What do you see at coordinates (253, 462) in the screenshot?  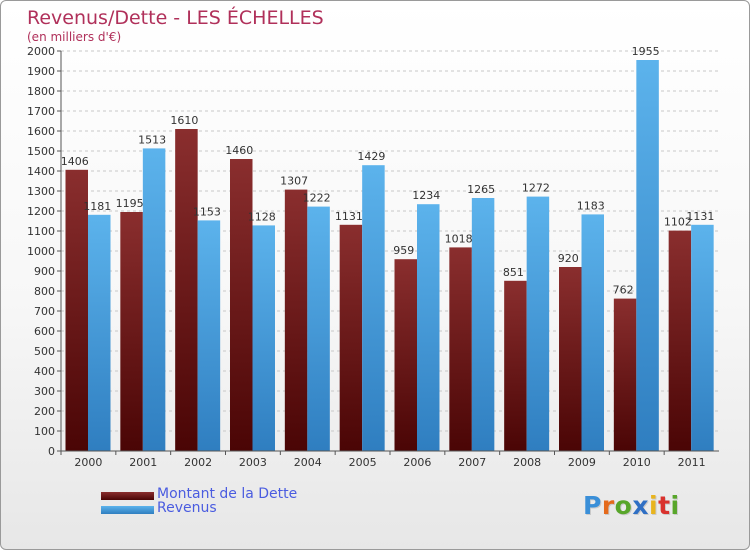 I see `x-tick-label: 2003` at bounding box center [253, 462].